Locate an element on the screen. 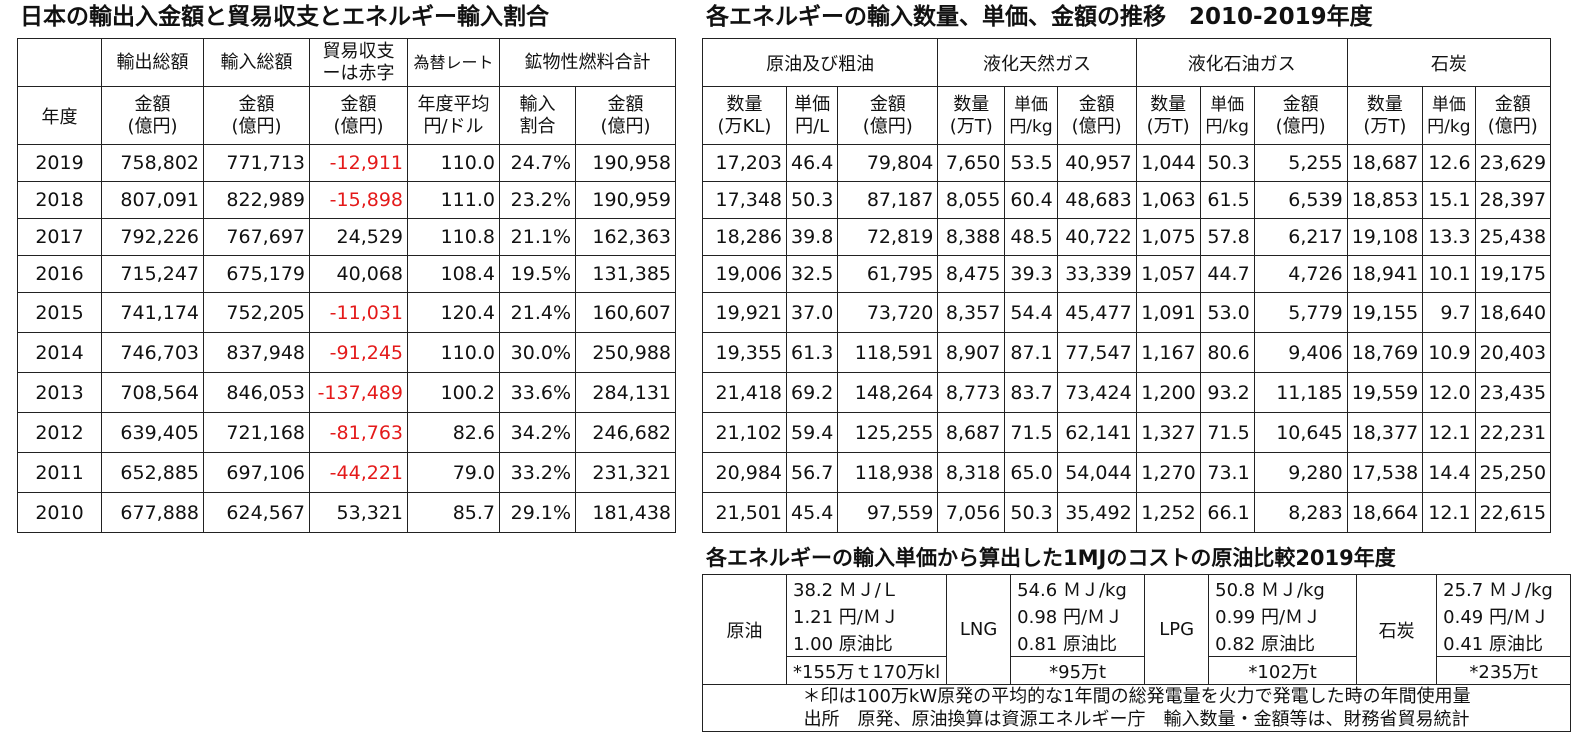 The height and width of the screenshot is (738, 1574). cost-note-cell: *95万t is located at coordinates (1078, 670).